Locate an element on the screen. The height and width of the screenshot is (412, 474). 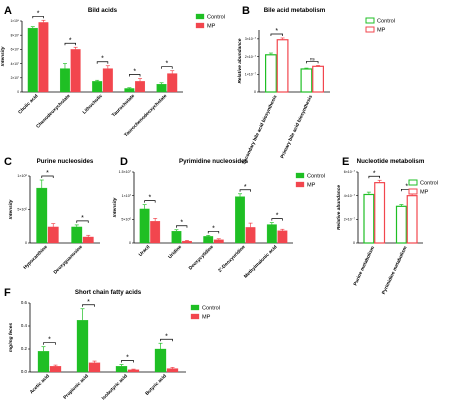
panel-letter: E is located at coordinates (345, 162).